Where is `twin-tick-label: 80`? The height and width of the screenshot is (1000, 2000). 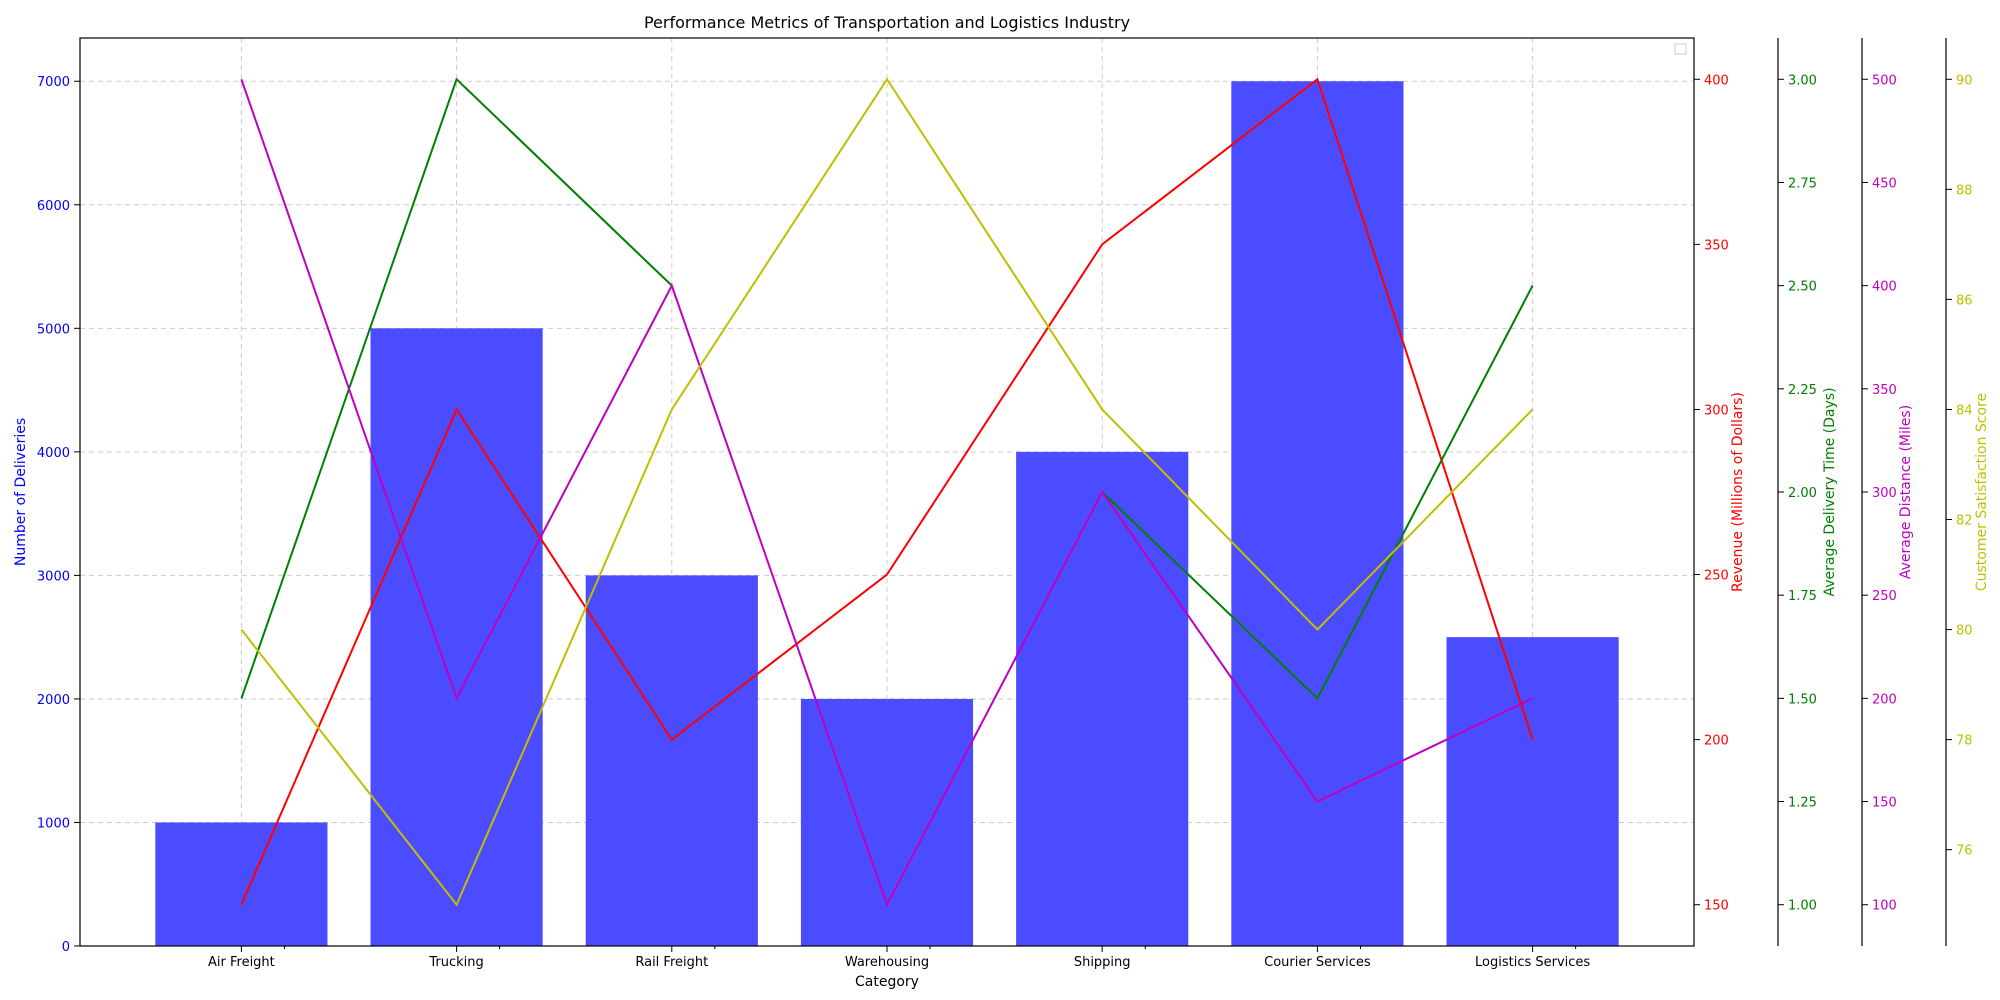 twin-tick-label: 80 is located at coordinates (1964, 631).